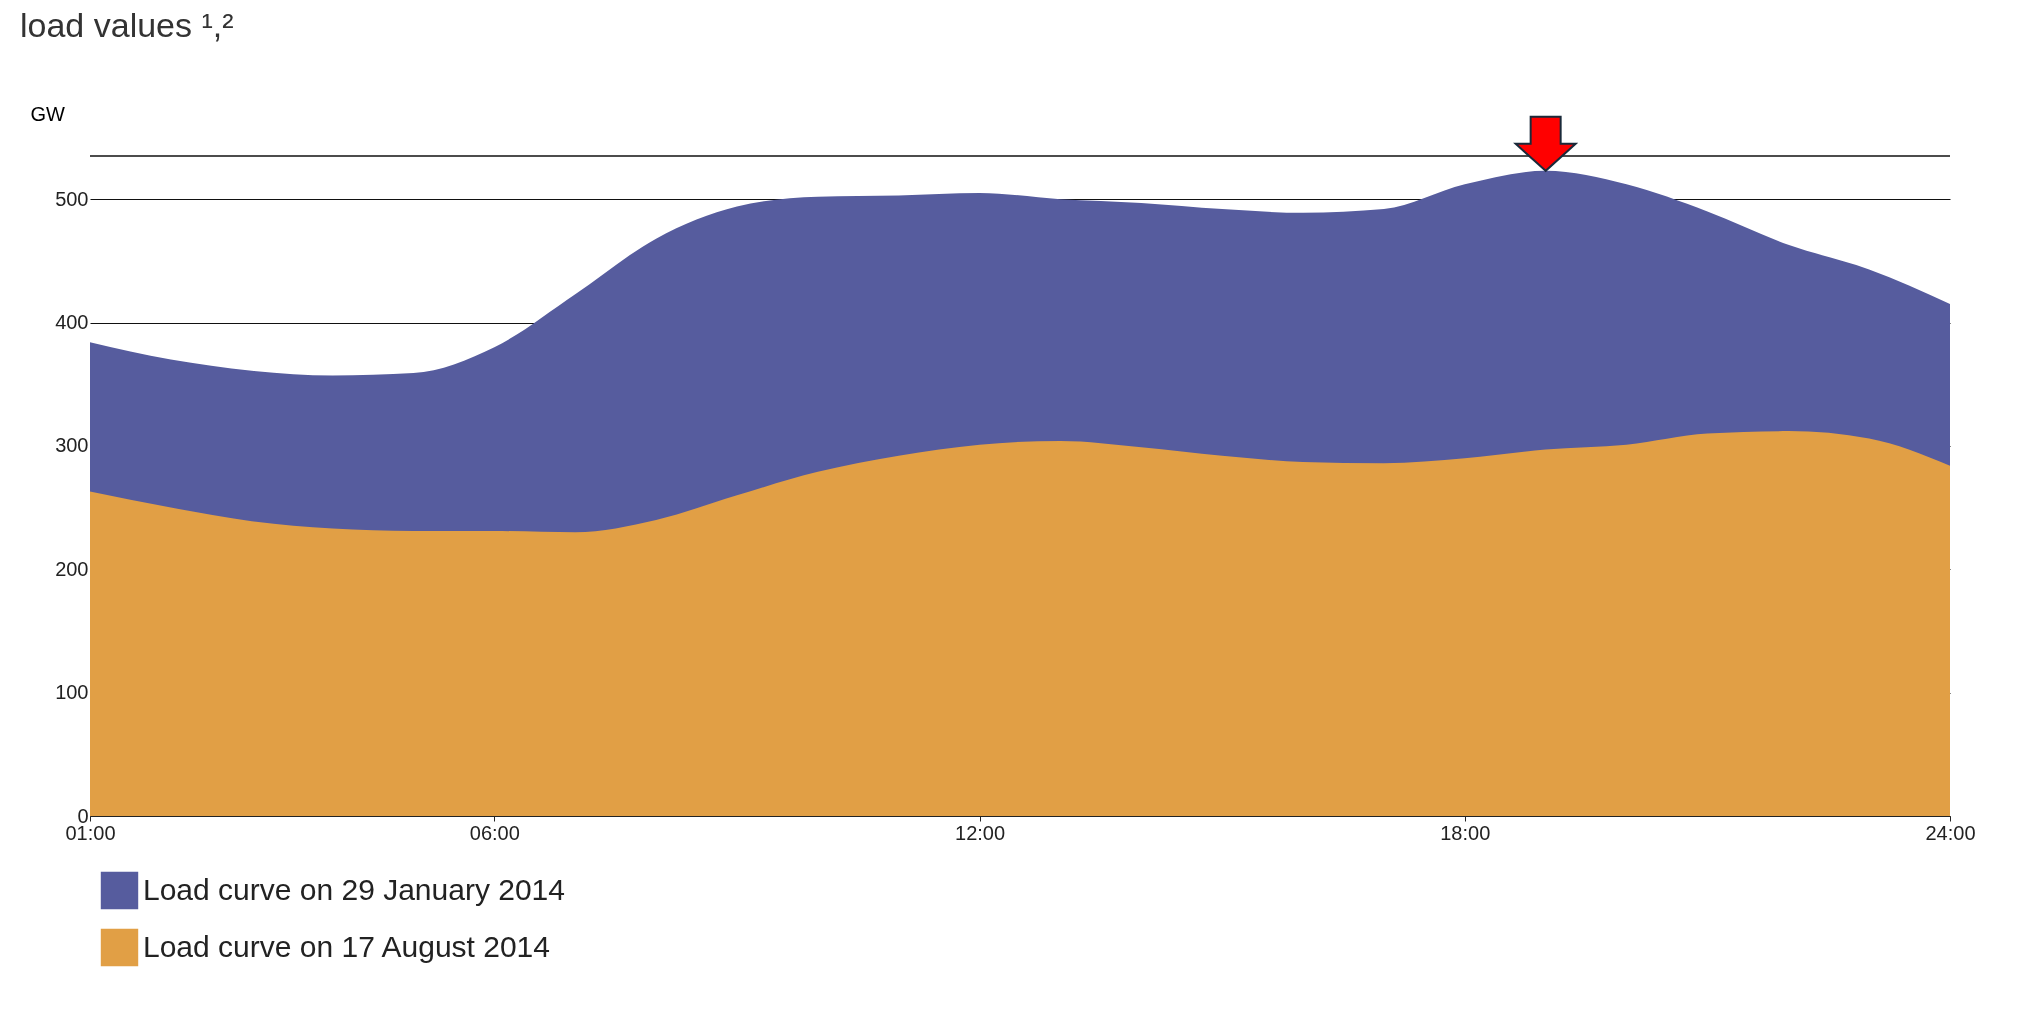 The width and height of the screenshot is (2030, 1020). Describe the element at coordinates (1950, 832) in the screenshot. I see `x-tick-label: 24:00` at that location.